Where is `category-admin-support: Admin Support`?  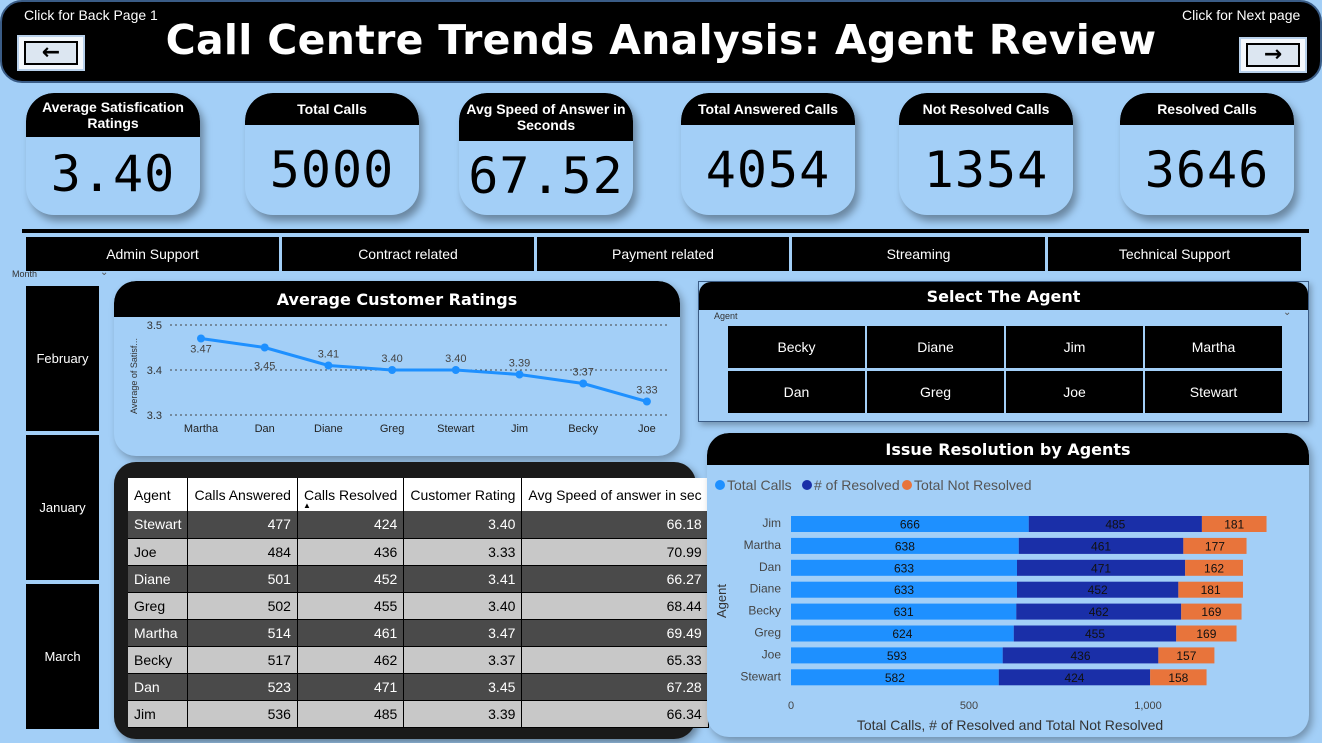
category-admin-support: Admin Support is located at coordinates (152, 254).